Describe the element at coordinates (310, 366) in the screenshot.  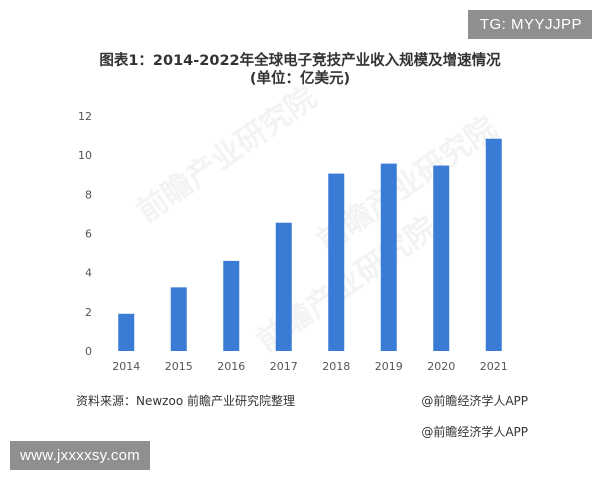
I see `x-axis-ticks: 2014 2015 2016 2017 2018 2019 2020 2021` at that location.